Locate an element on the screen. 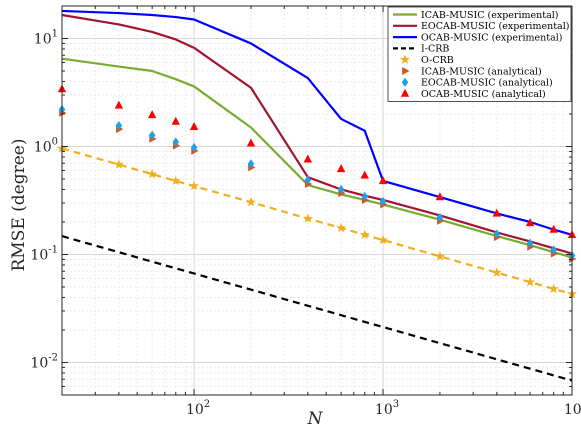  legend-label-2: OCAB-MUSIC (experimental) is located at coordinates (492, 37).